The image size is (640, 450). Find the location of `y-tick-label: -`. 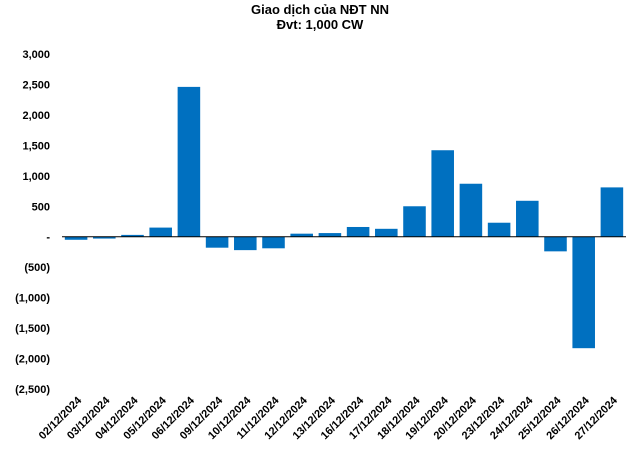

y-tick-label: - is located at coordinates (48, 238).